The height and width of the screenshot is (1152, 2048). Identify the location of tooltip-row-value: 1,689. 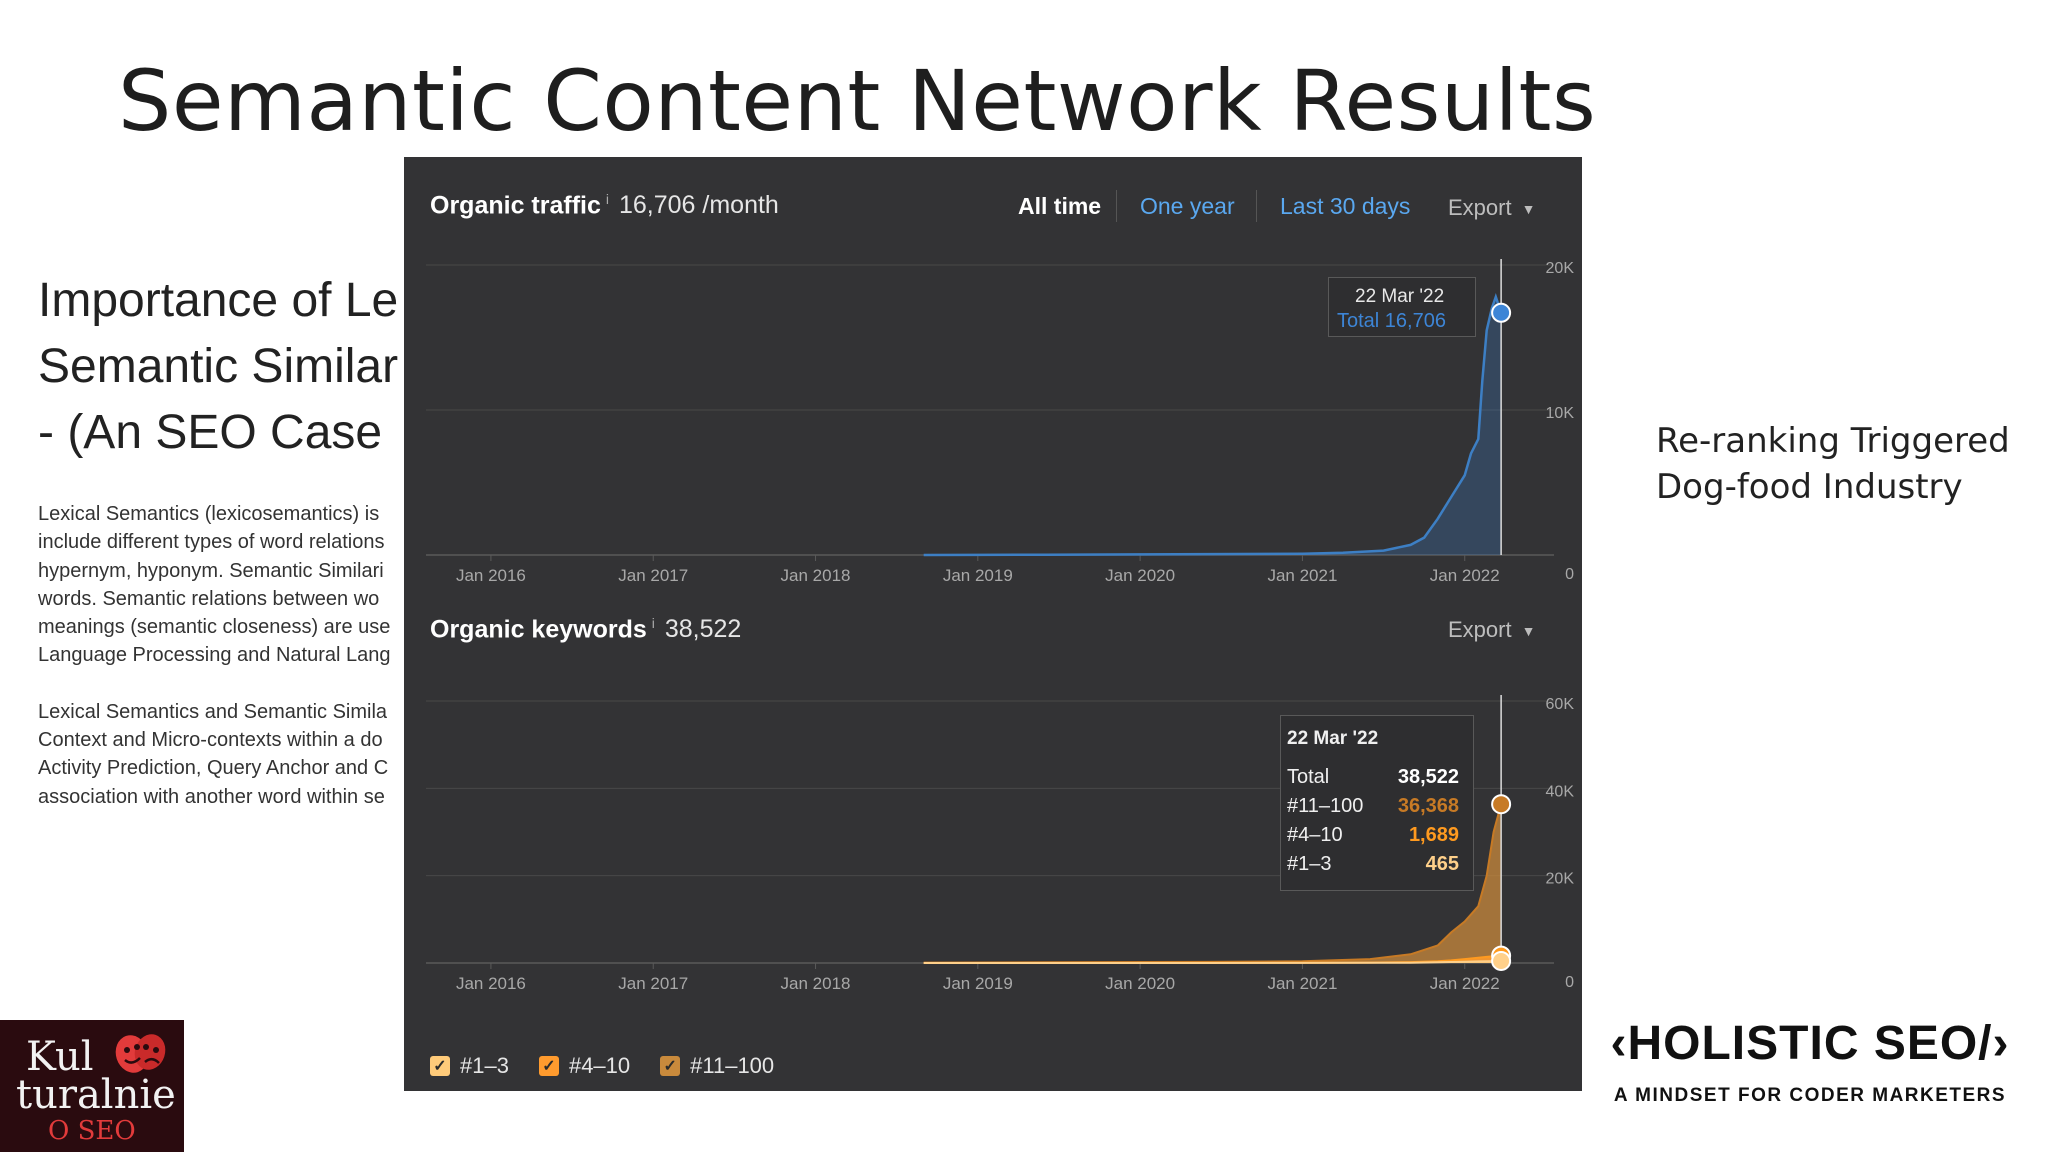
(1433, 835).